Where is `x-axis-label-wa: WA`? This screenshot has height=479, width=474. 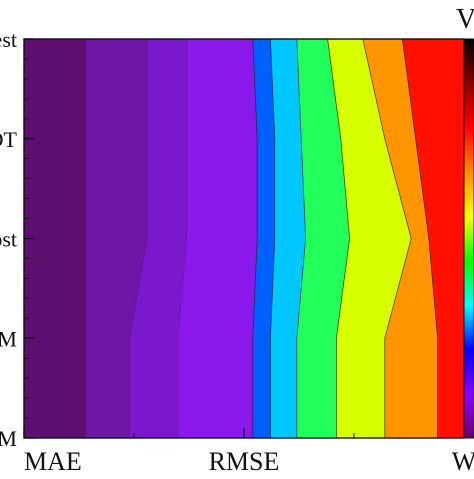 x-axis-label-wa: WA is located at coordinates (463, 460).